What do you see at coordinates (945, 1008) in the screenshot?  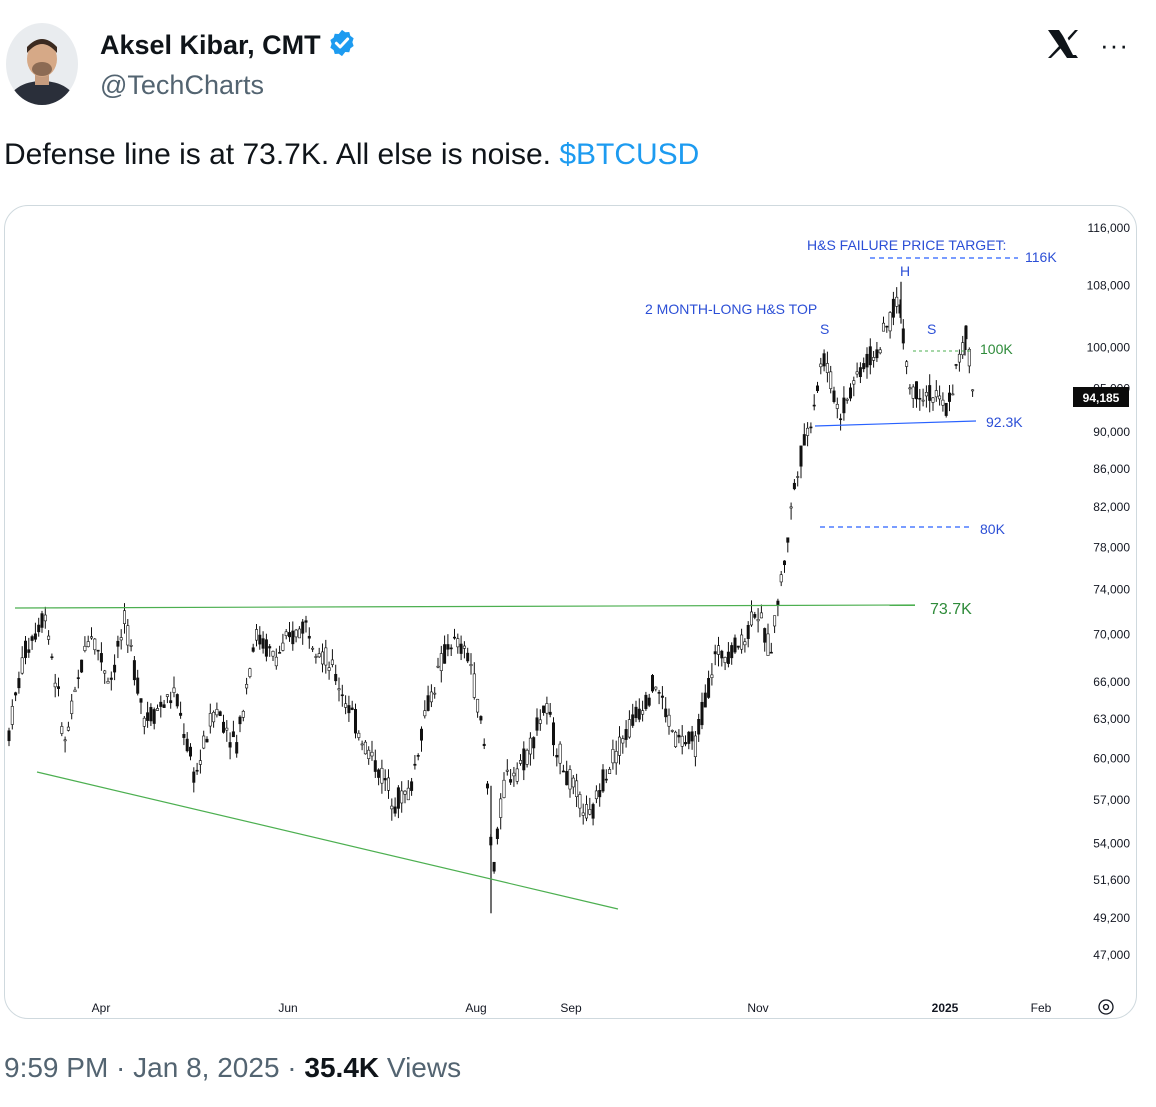 I see `x-tick-label: 2025` at bounding box center [945, 1008].